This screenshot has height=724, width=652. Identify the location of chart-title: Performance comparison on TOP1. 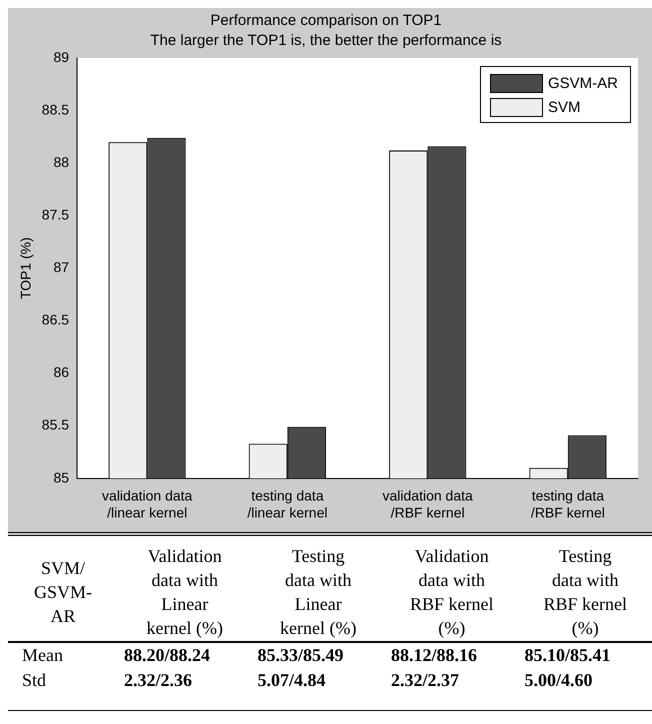
(326, 21).